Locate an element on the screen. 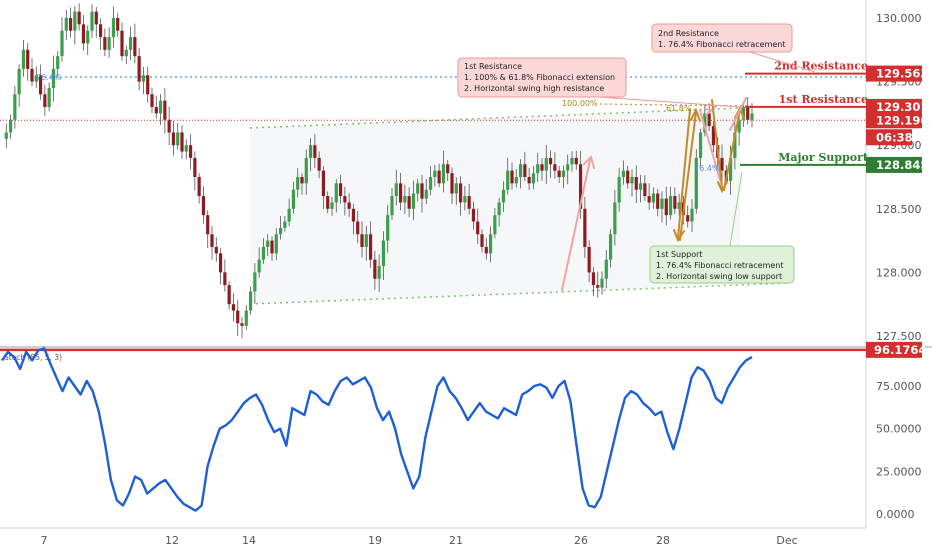 The image size is (932, 554). time-axis-ticks: 7 12 14 19 21 26 28 Dec is located at coordinates (419, 540).